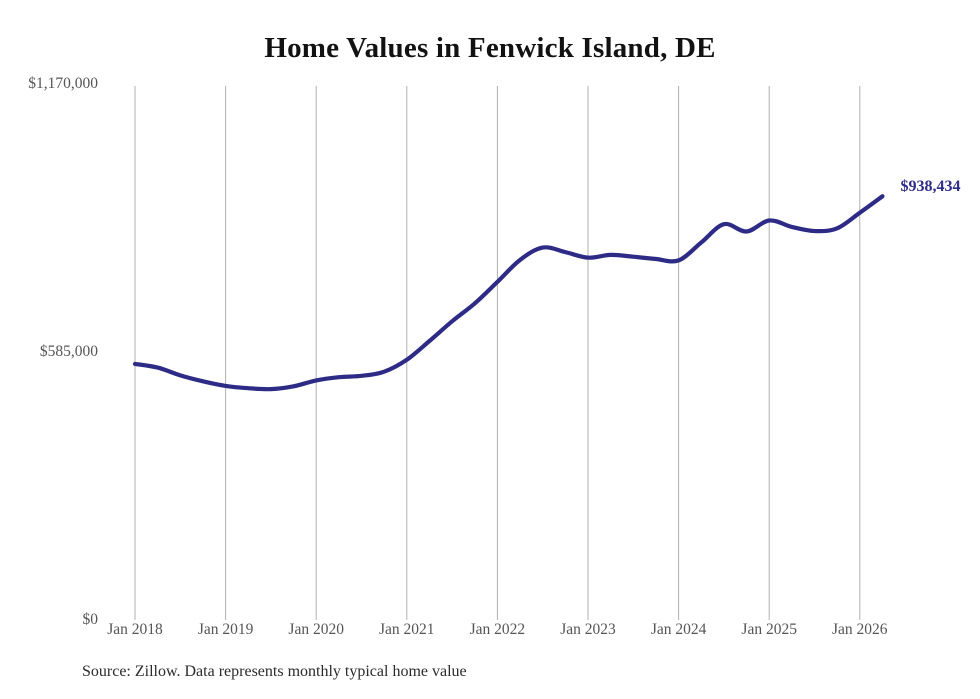 The image size is (980, 699). I want to click on y-tick-mid: $585,000, so click(68, 351).